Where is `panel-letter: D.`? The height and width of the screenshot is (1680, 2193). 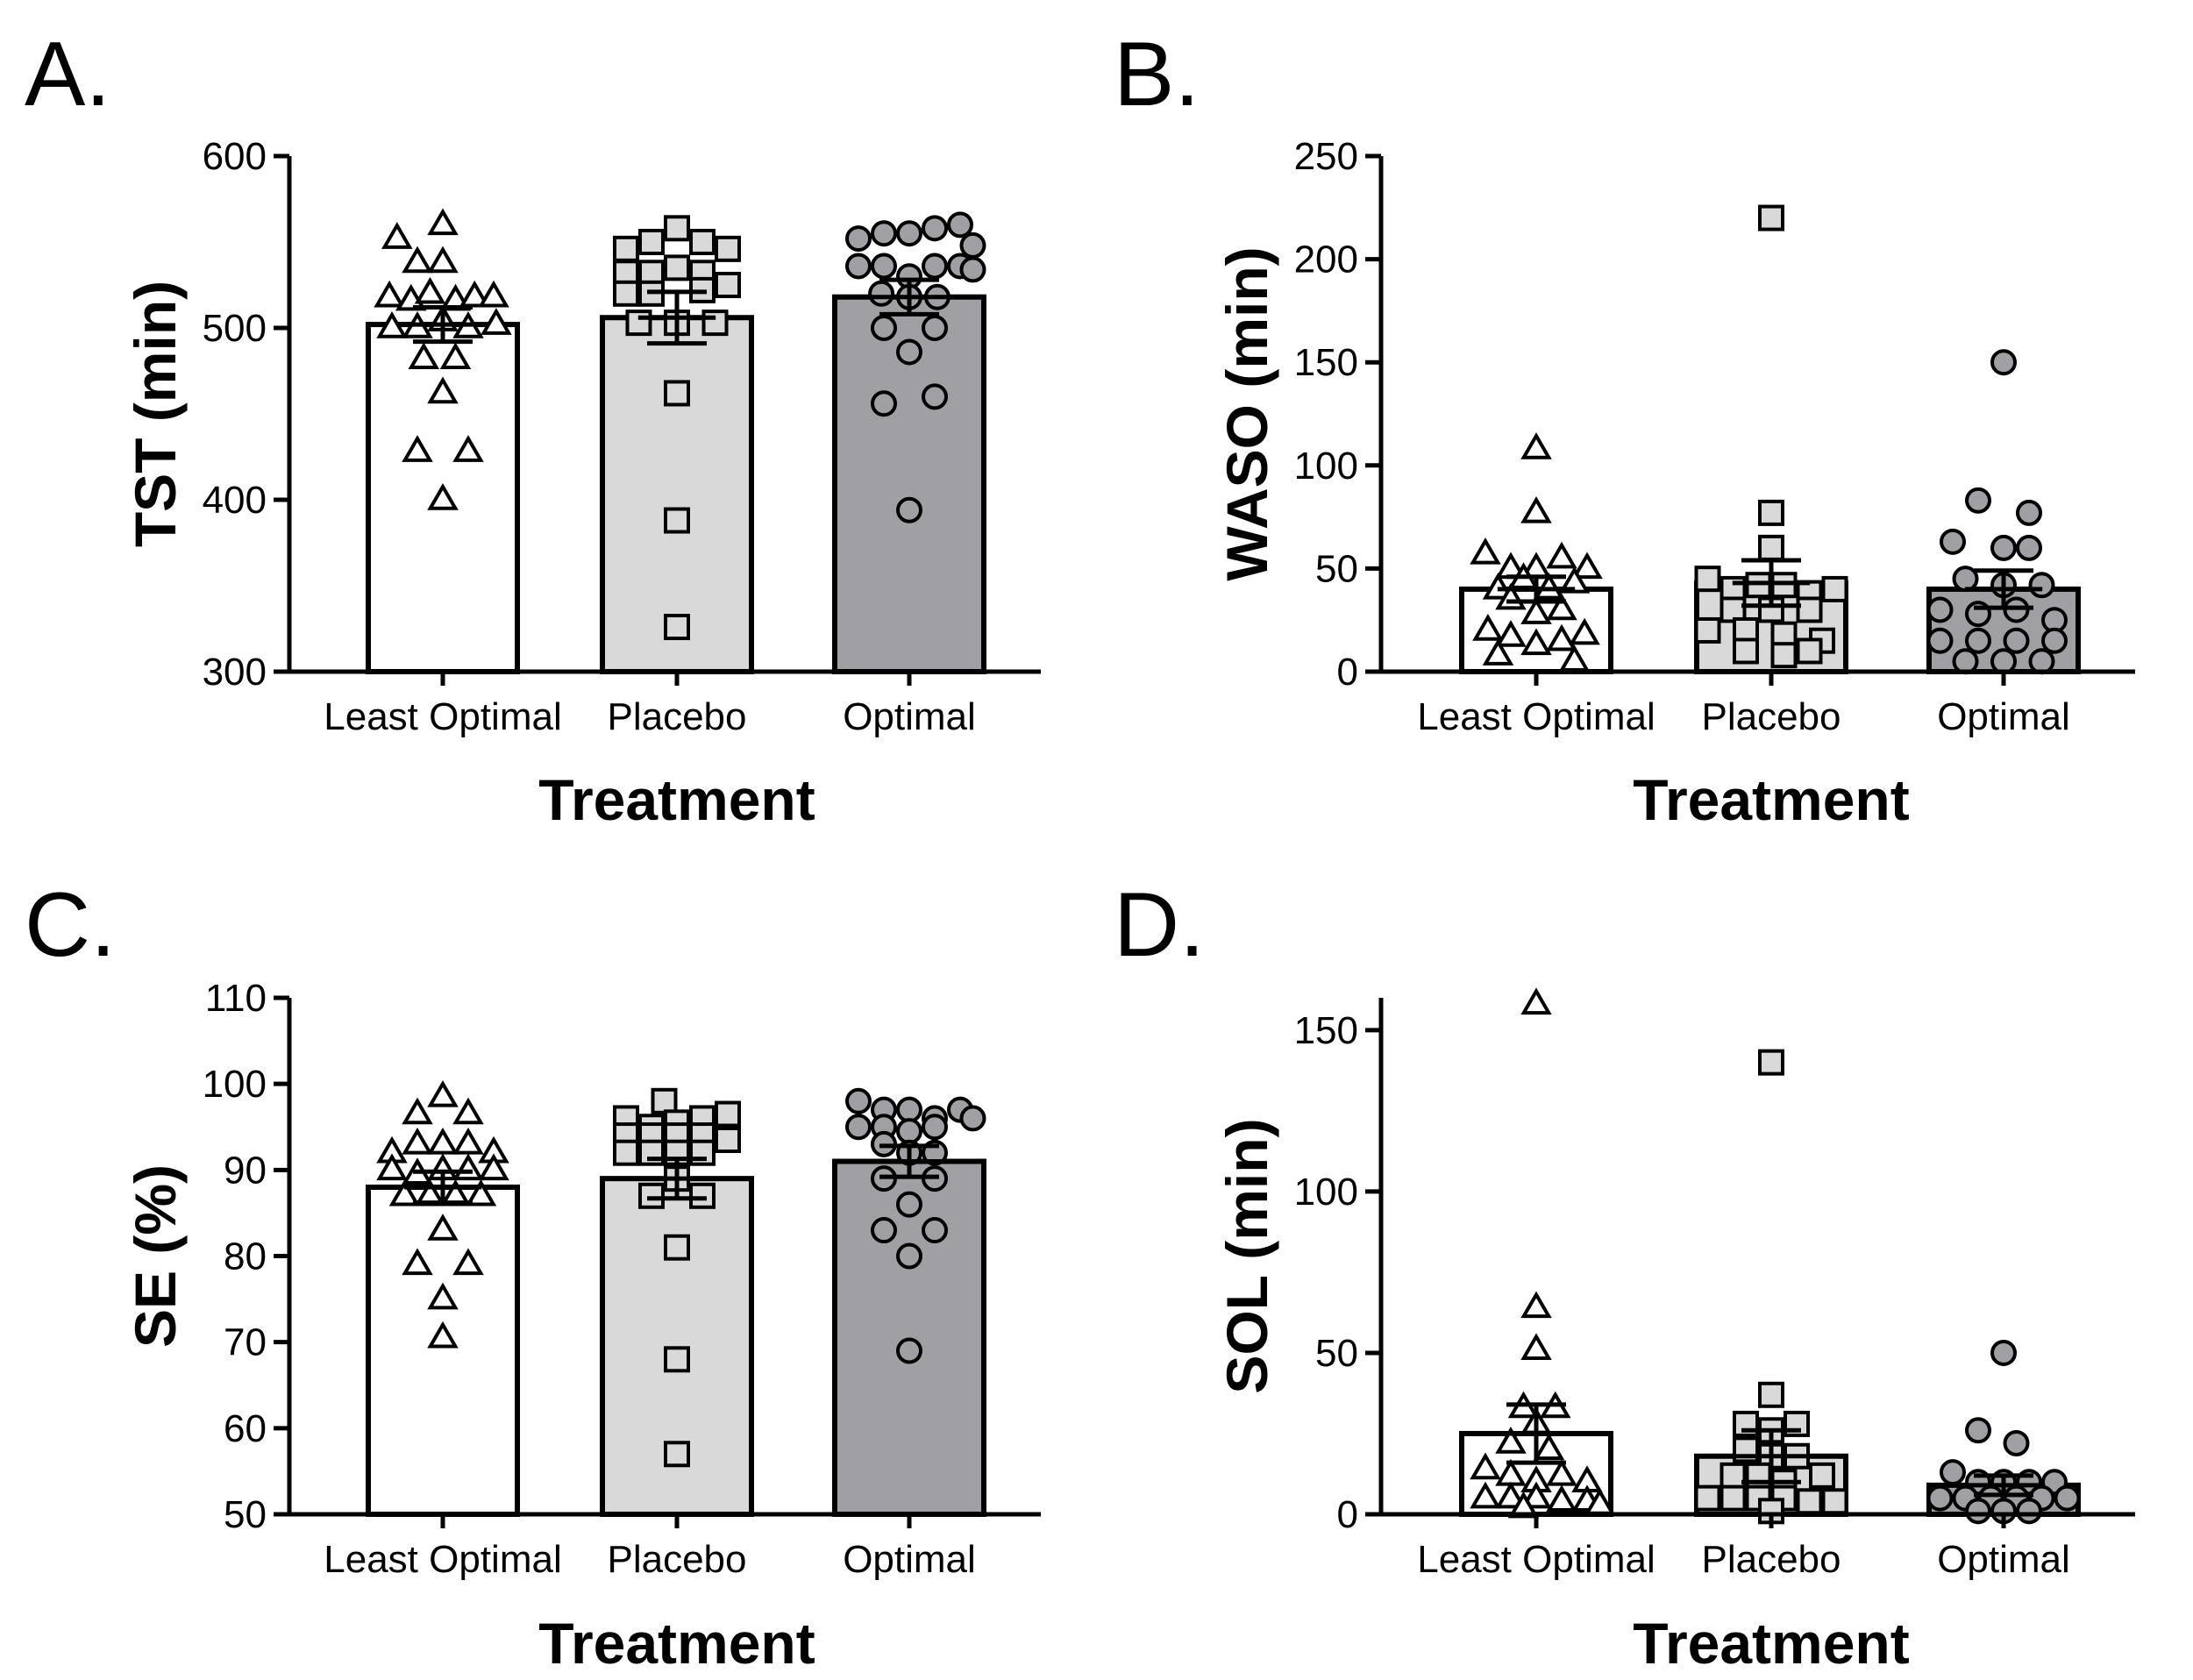
panel-letter: D. is located at coordinates (1159, 925).